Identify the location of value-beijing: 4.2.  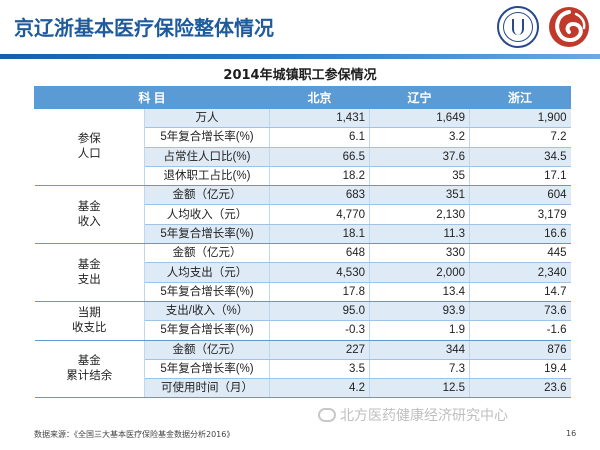
(319, 388).